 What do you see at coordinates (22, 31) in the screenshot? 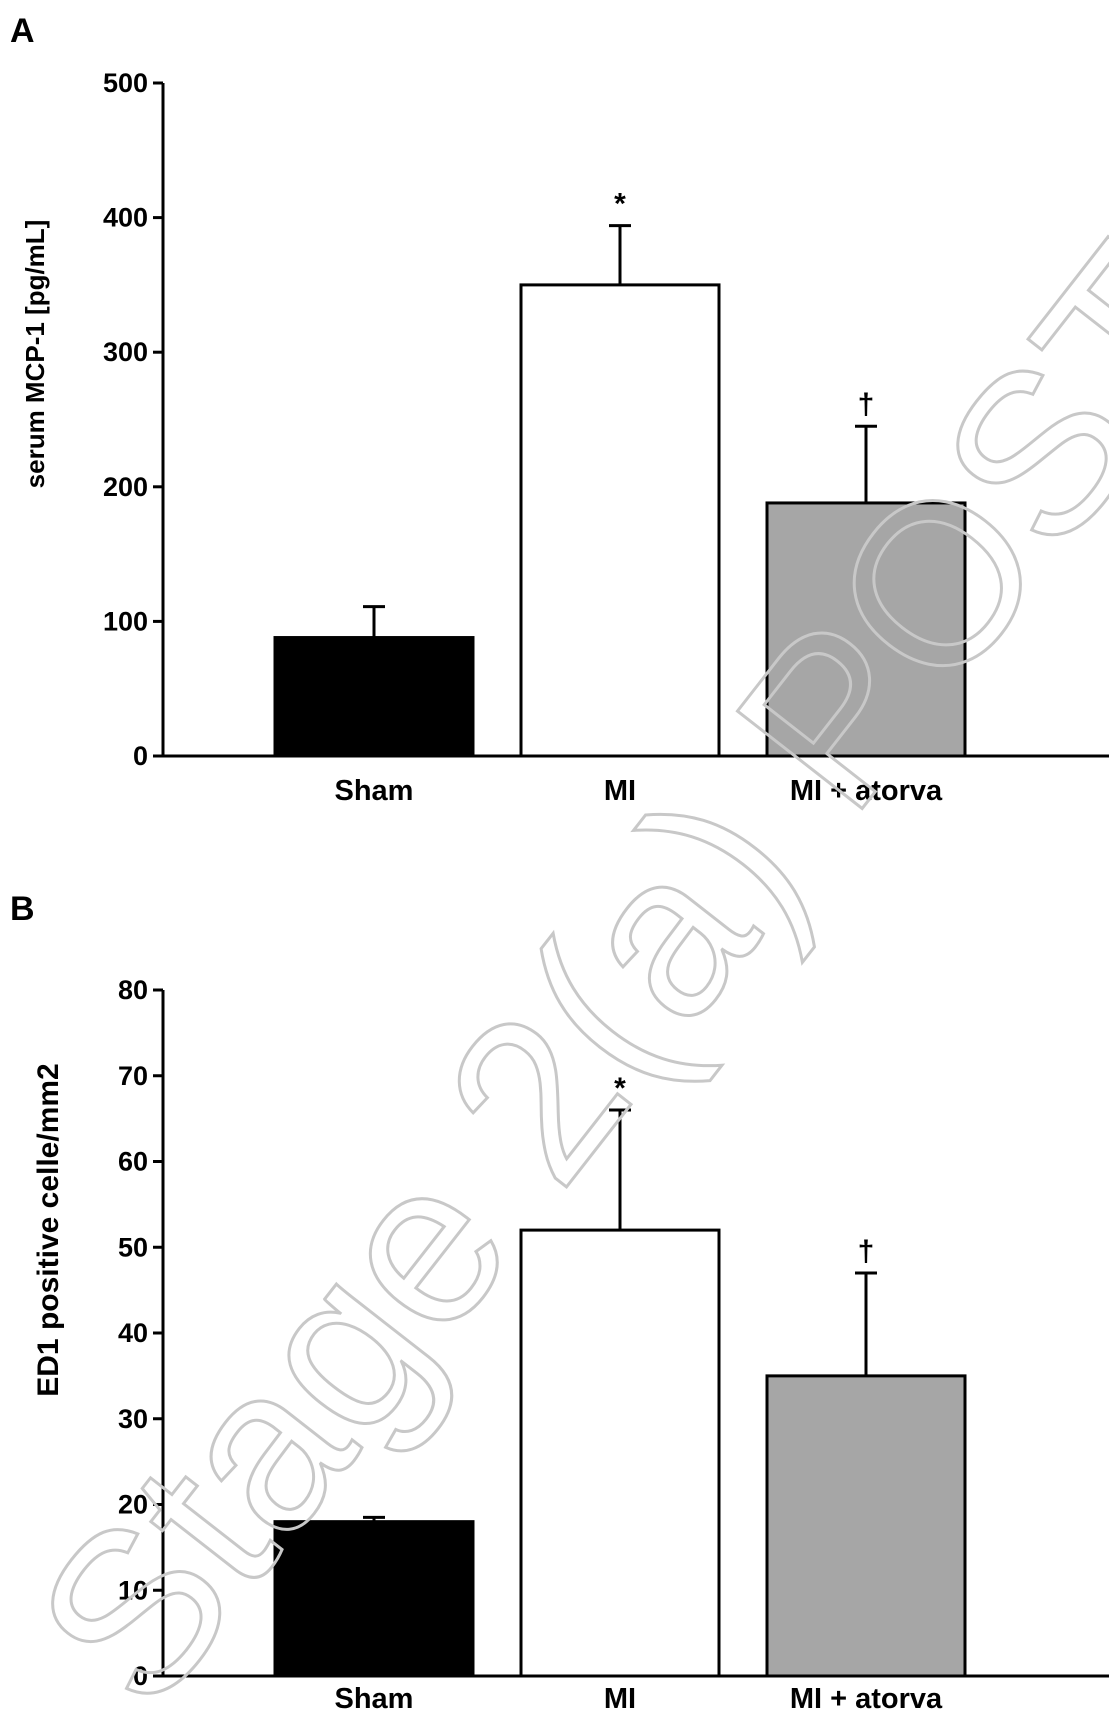
I see `panel-a-label: A` at bounding box center [22, 31].